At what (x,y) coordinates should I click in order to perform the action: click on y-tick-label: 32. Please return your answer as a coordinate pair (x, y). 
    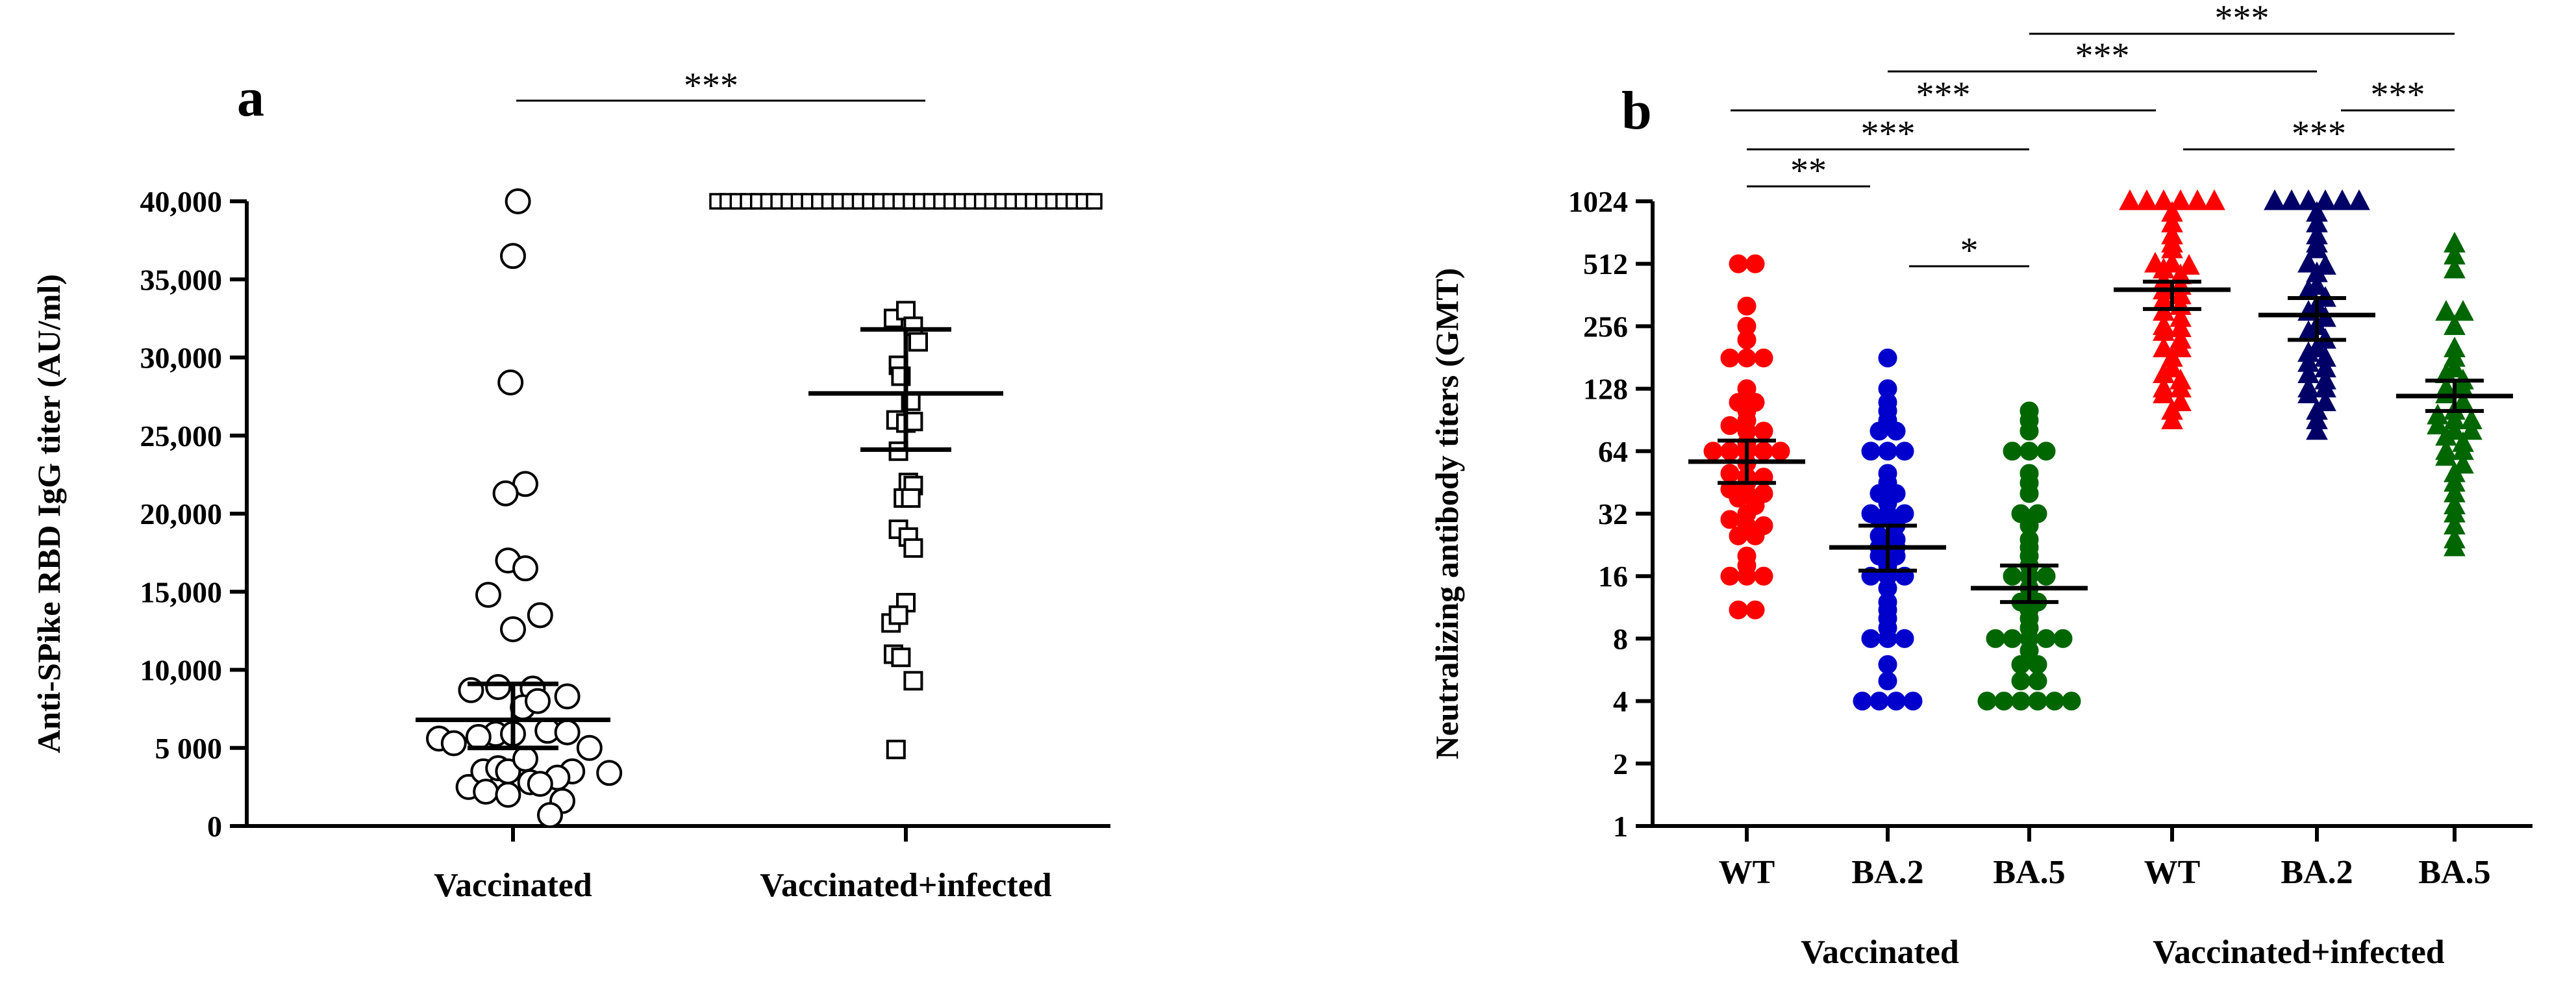
    Looking at the image, I should click on (1613, 514).